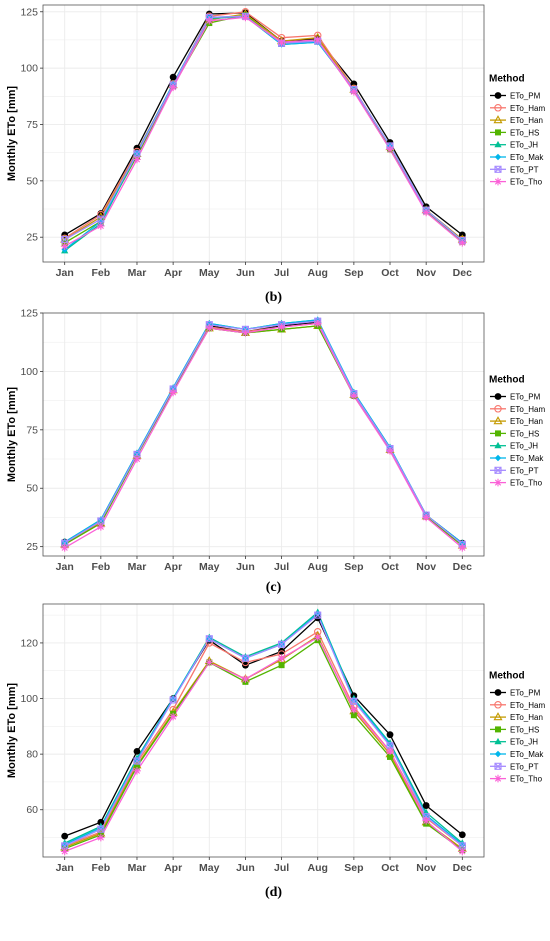 This screenshot has width=550, height=941. What do you see at coordinates (353, 715) in the screenshot?
I see `data-point-ETo_HS-Sep` at bounding box center [353, 715].